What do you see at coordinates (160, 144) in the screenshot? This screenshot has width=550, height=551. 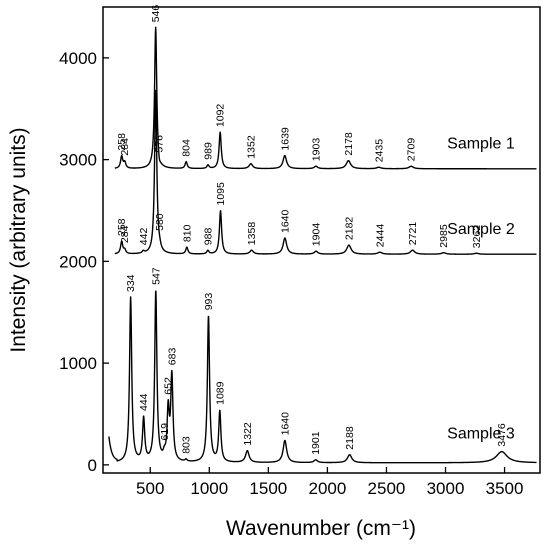 I see `peak-label: 576` at bounding box center [160, 144].